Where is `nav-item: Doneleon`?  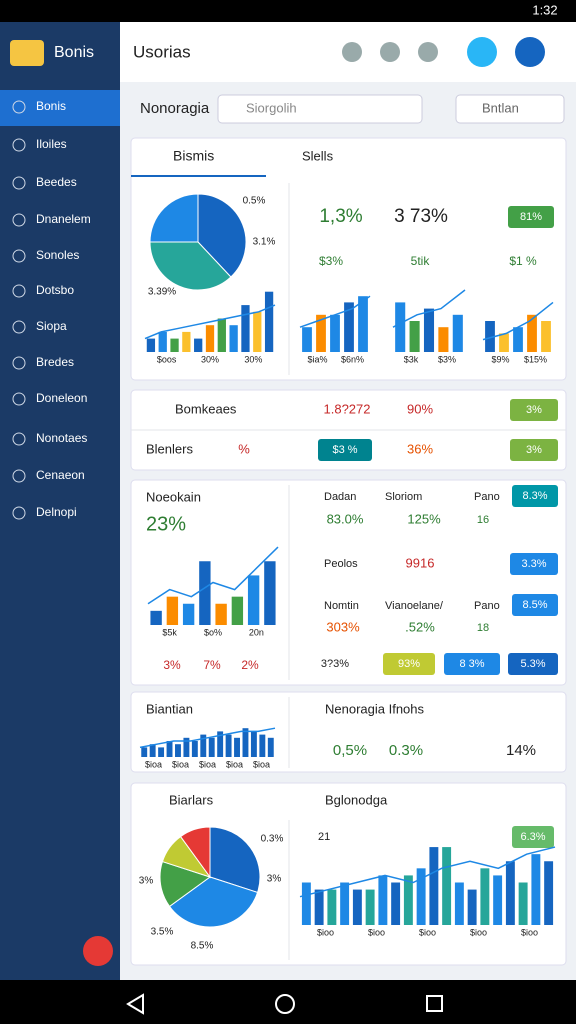 nav-item: Doneleon is located at coordinates (61, 398).